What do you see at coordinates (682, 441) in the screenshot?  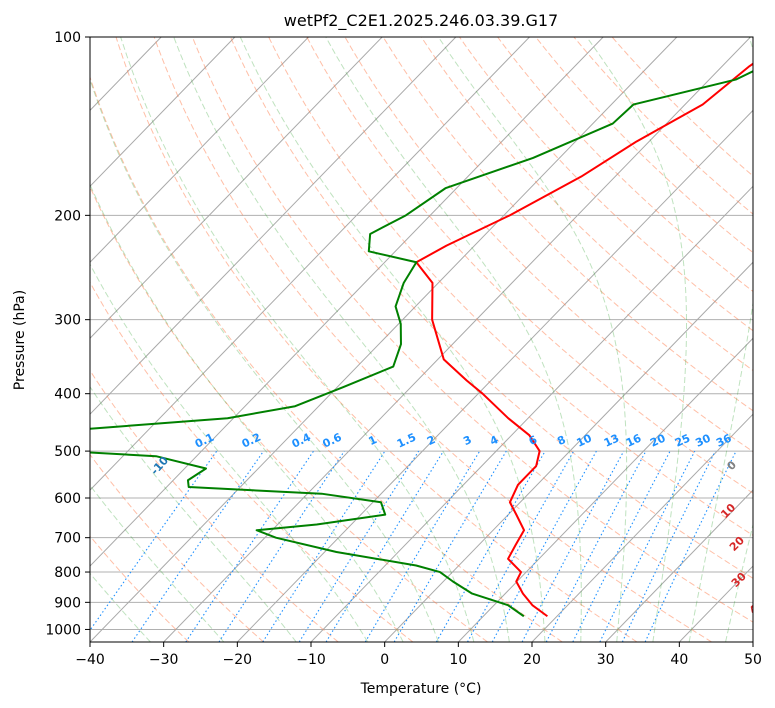 I see `mixing-ratio-label: 25` at bounding box center [682, 441].